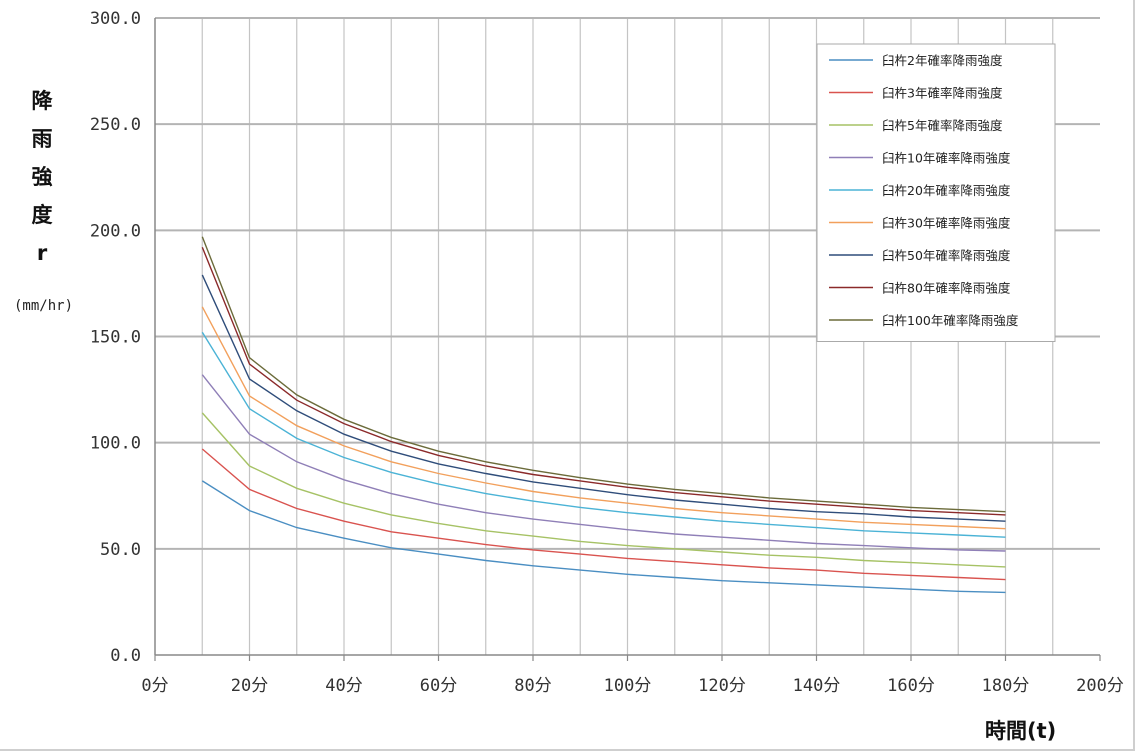 This screenshot has width=1137, height=753. Describe the element at coordinates (42, 101) in the screenshot. I see `y-axis-title-char: 降` at that location.